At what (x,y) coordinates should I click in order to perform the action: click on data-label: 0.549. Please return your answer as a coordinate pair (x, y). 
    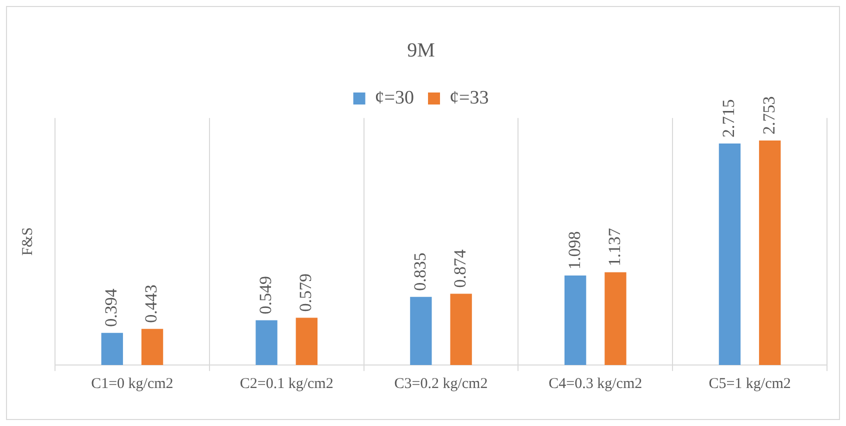
    Looking at the image, I should click on (265, 295).